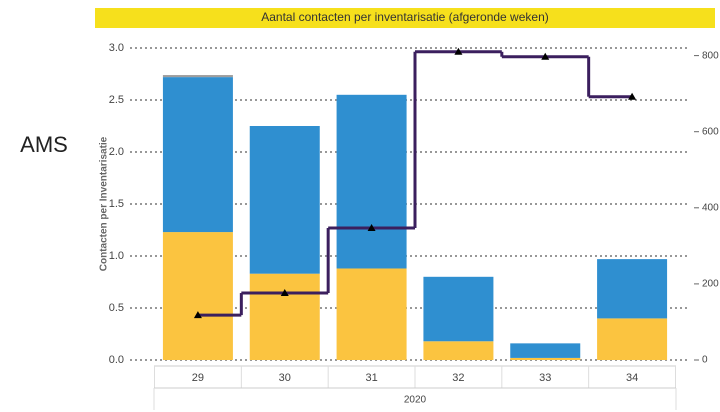 The height and width of the screenshot is (412, 720). What do you see at coordinates (116, 48) in the screenshot?
I see `y-tick-label: 3.0` at bounding box center [116, 48].